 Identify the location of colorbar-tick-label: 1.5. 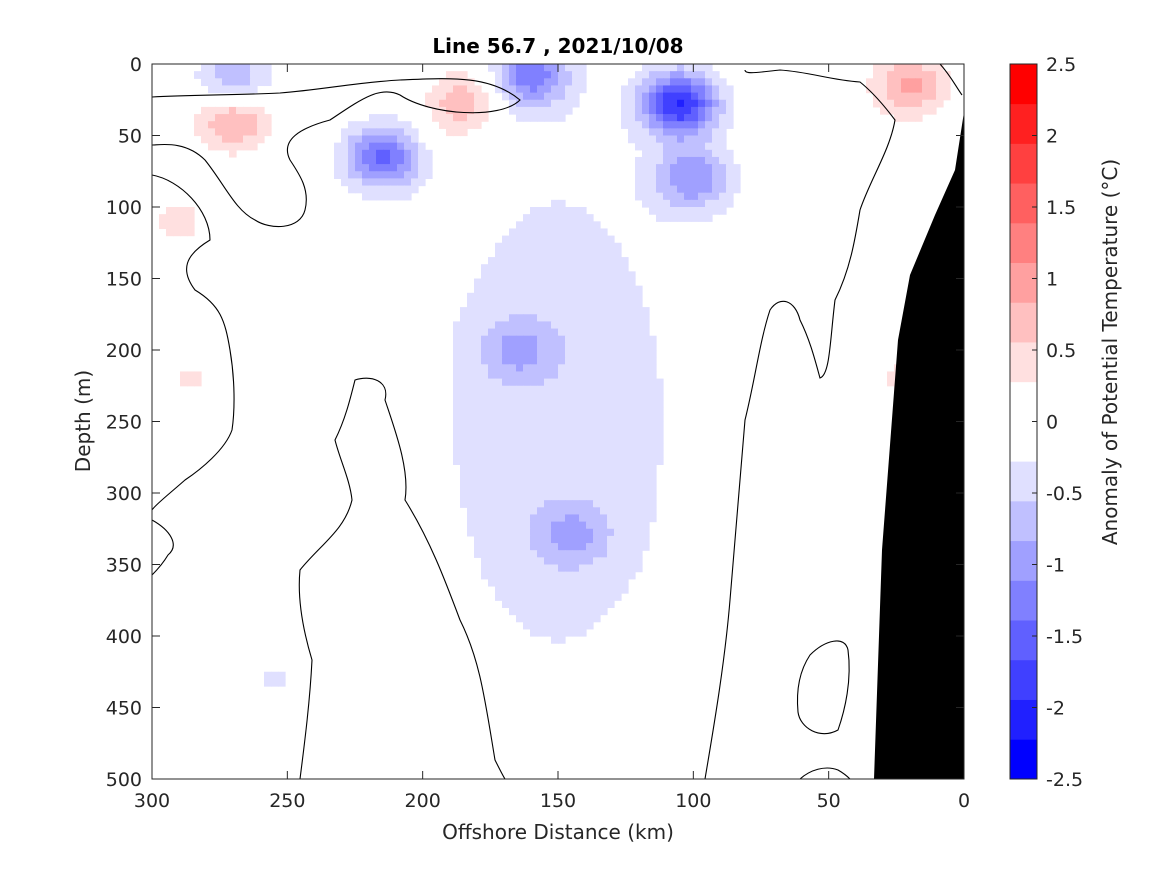
(1061, 208).